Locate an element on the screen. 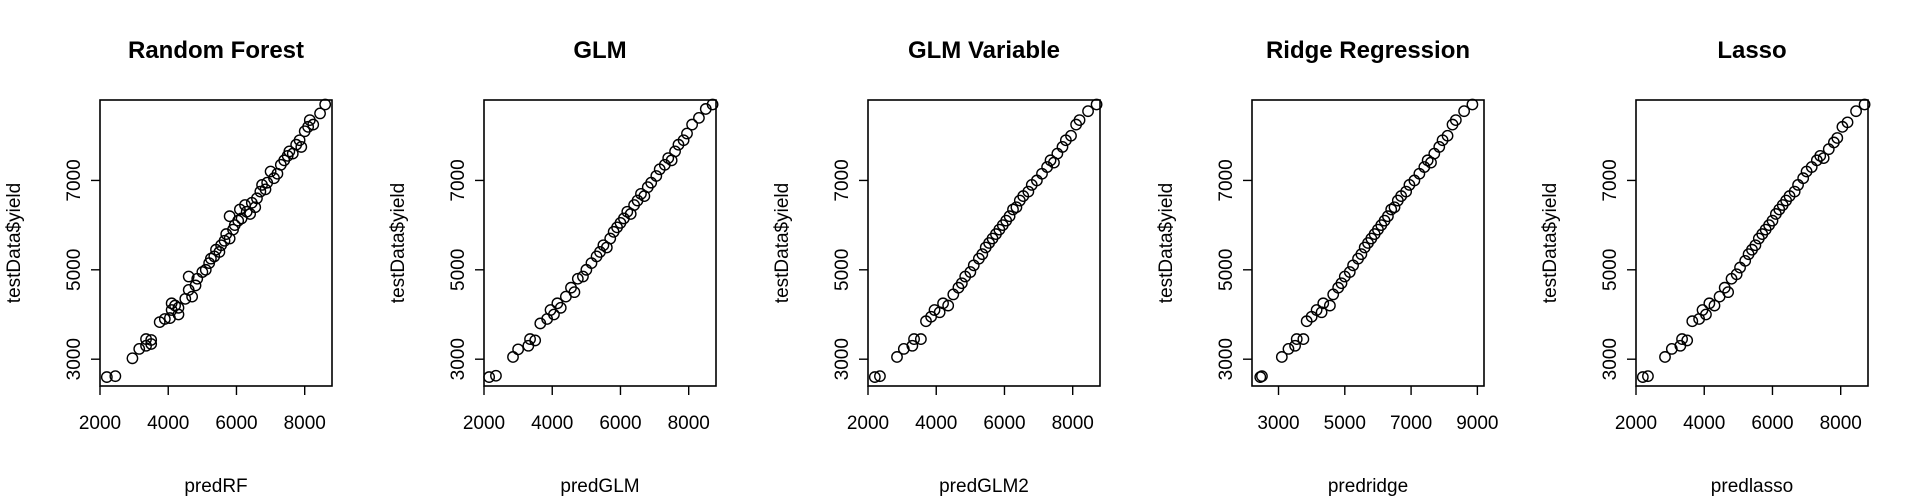 The width and height of the screenshot is (1920, 502). x-tick-label: 3000 is located at coordinates (1278, 423).